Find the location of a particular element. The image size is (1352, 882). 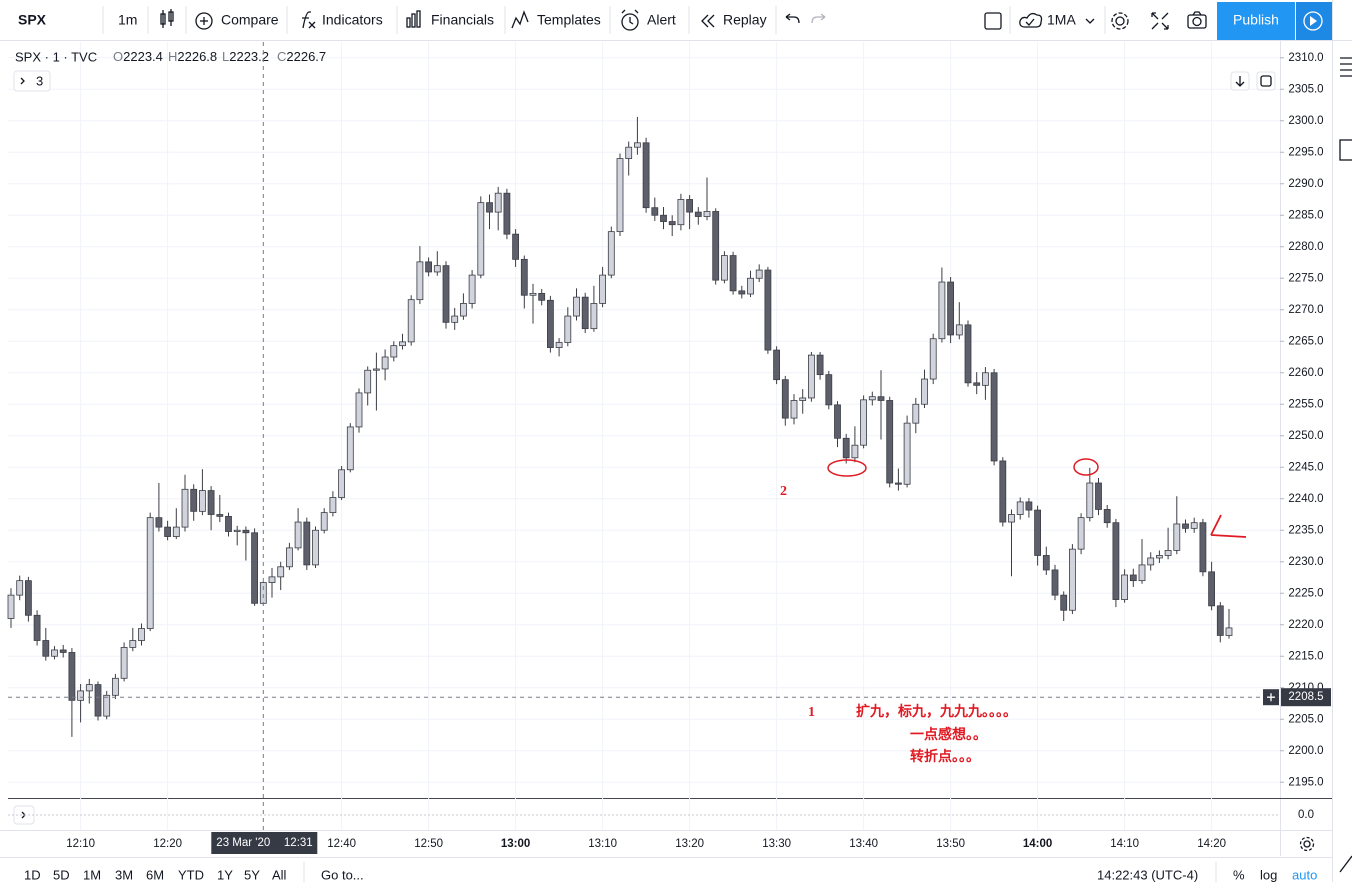

auto-toggle: auto is located at coordinates (1304, 874).